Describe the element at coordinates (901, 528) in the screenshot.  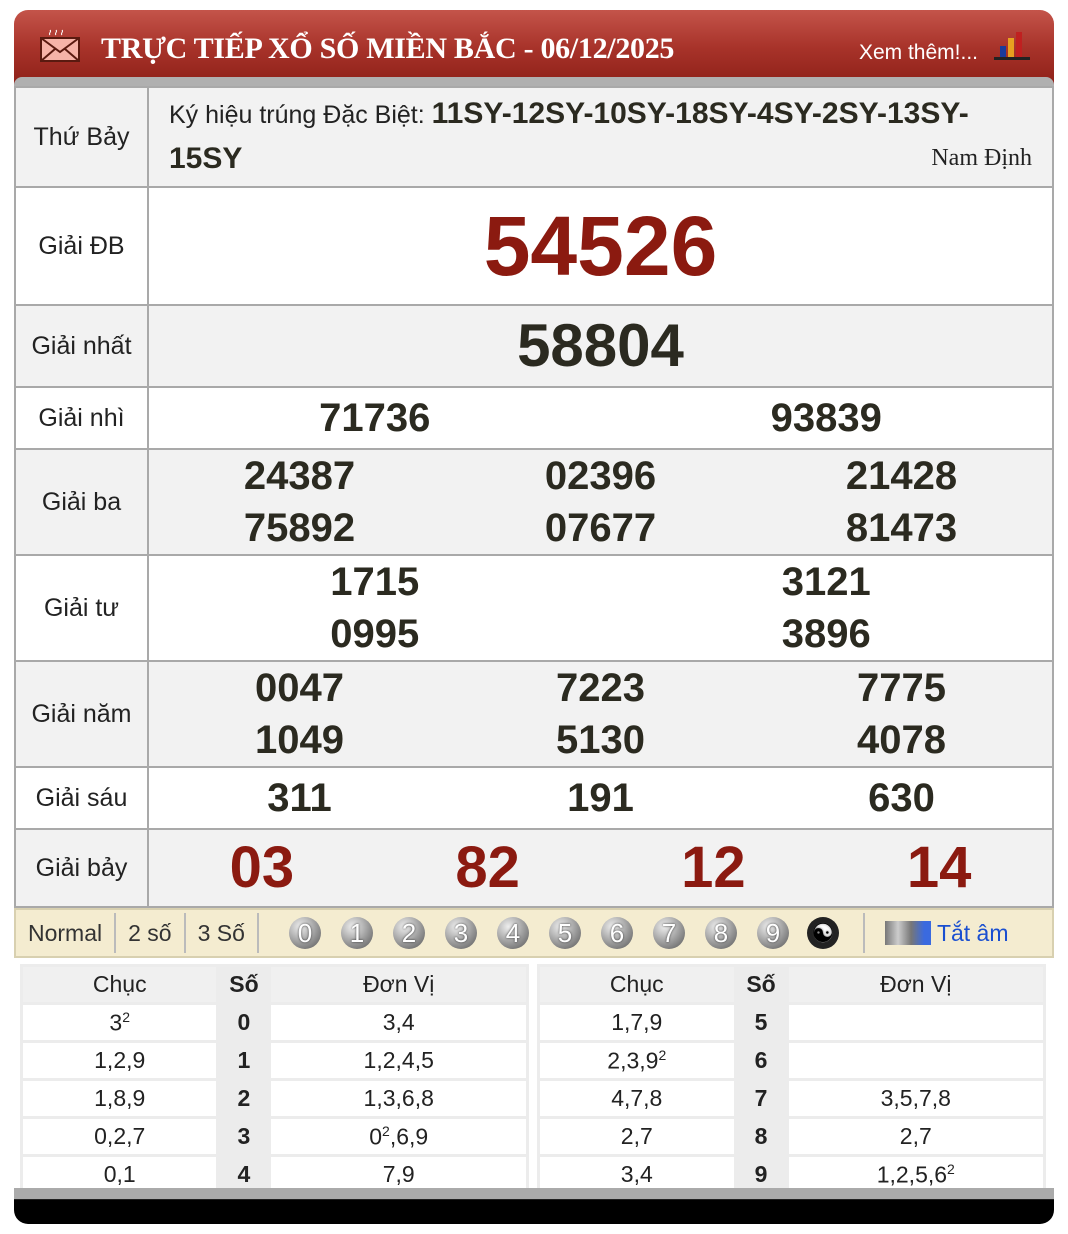
I see `prize-number: 81473` at that location.